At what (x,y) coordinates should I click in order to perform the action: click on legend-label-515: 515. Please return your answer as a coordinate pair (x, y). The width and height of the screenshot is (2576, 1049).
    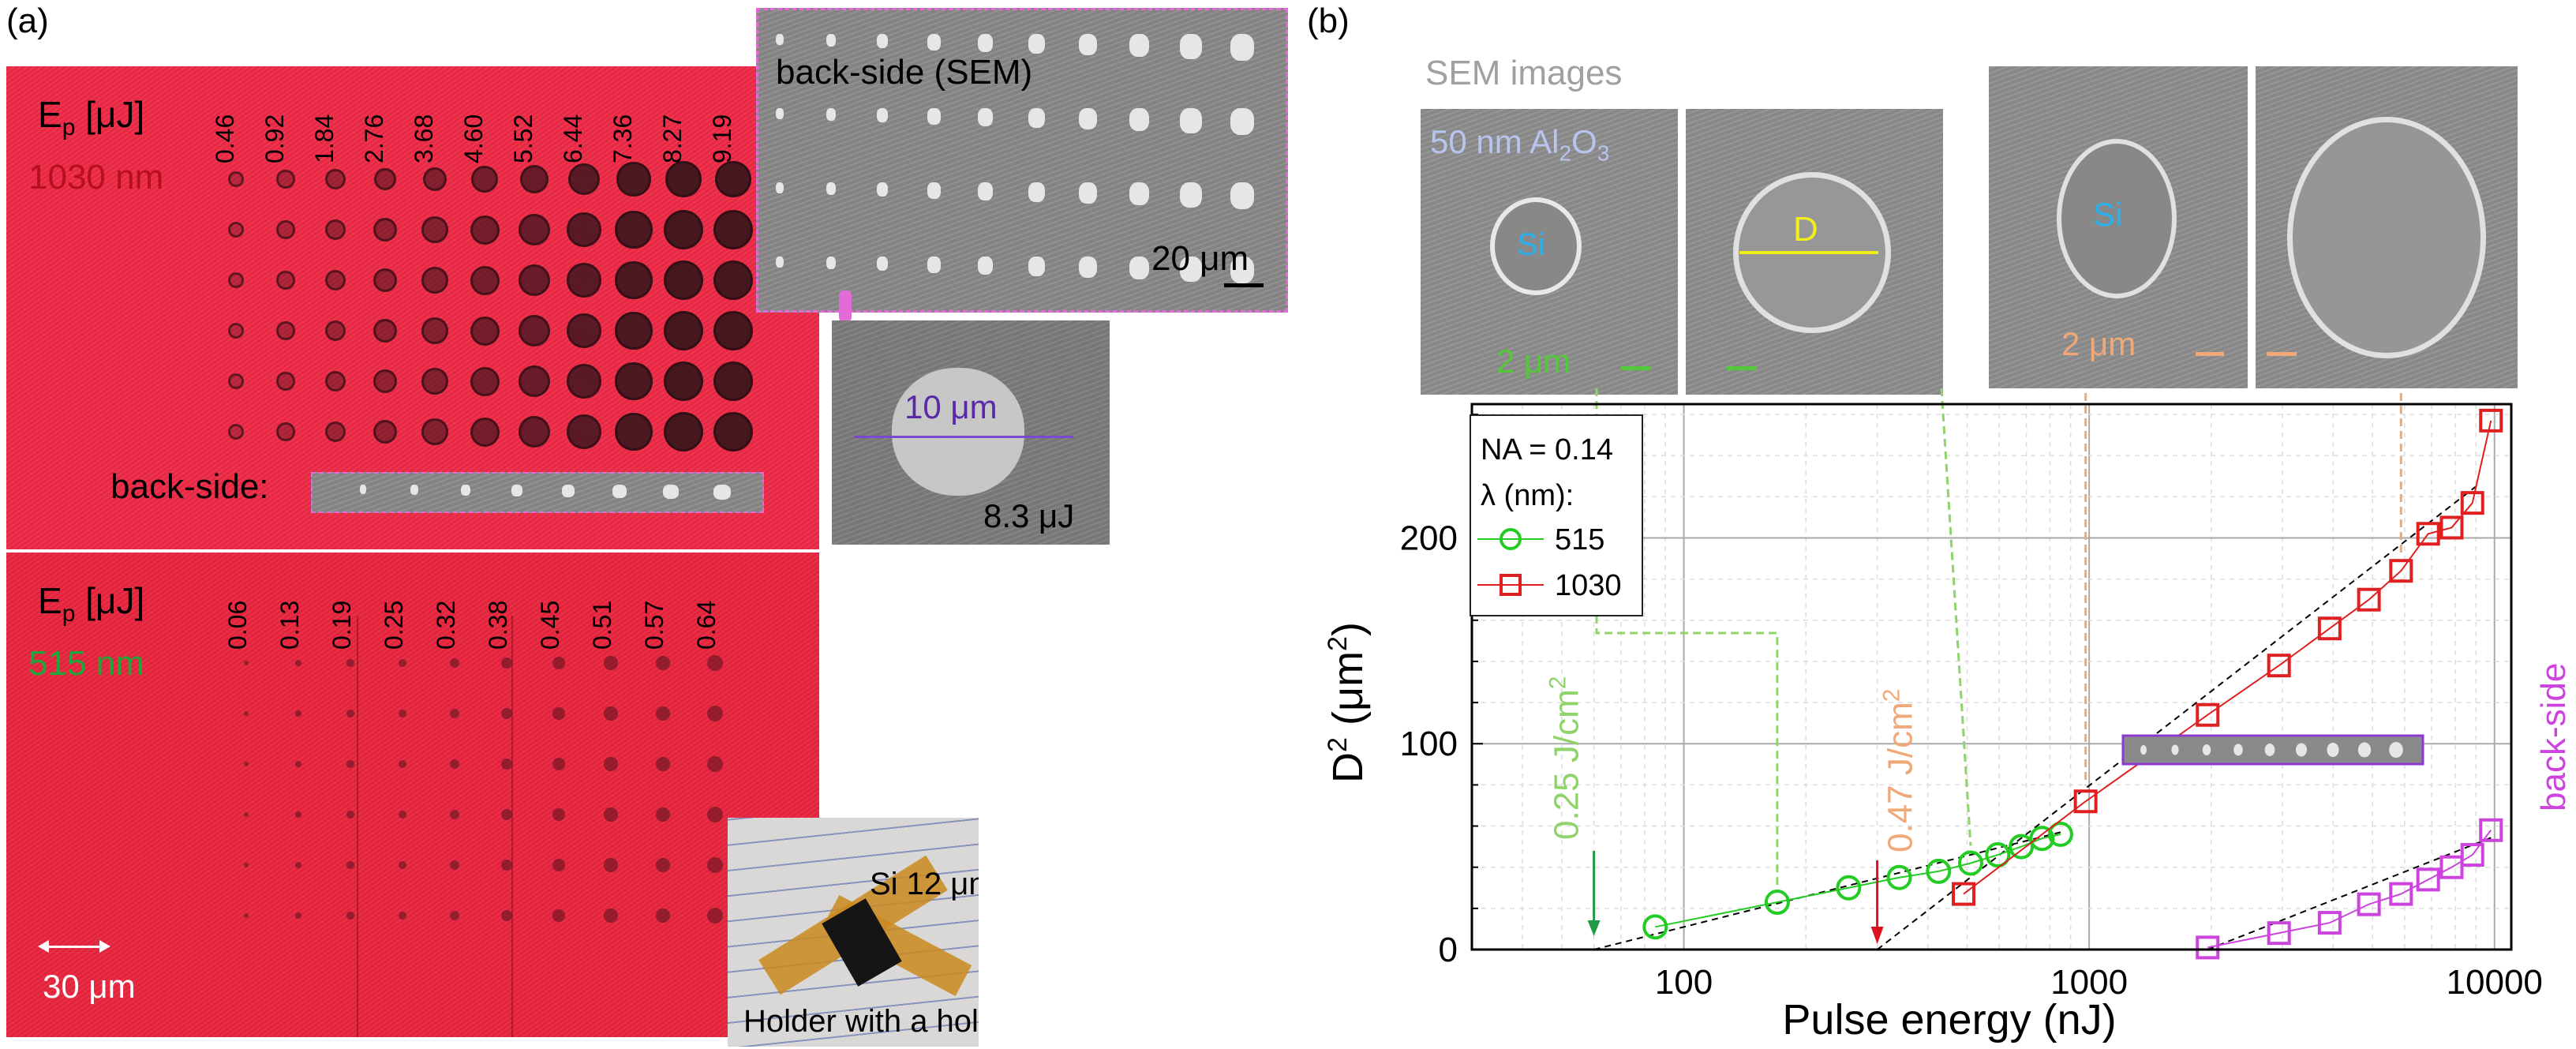
    Looking at the image, I should click on (1579, 539).